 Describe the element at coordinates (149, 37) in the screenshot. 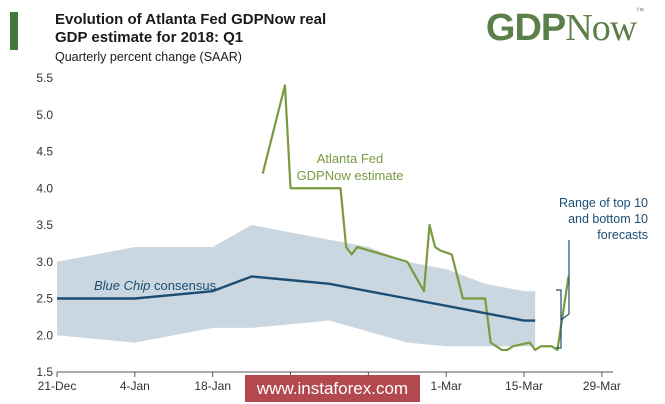

I see `title-line-2: GDP estimate for 2018: Q1` at that location.